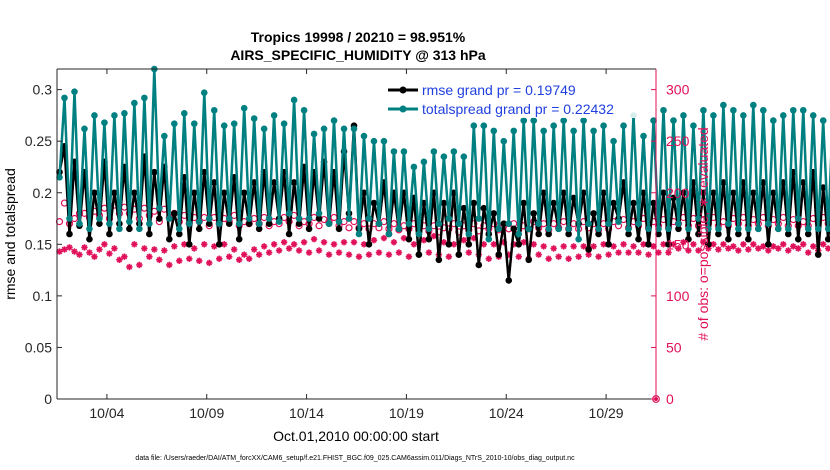  I want to click on y-axis-label-right: # of obs: o=possible; ∗=evaluated, so click(703, 233).